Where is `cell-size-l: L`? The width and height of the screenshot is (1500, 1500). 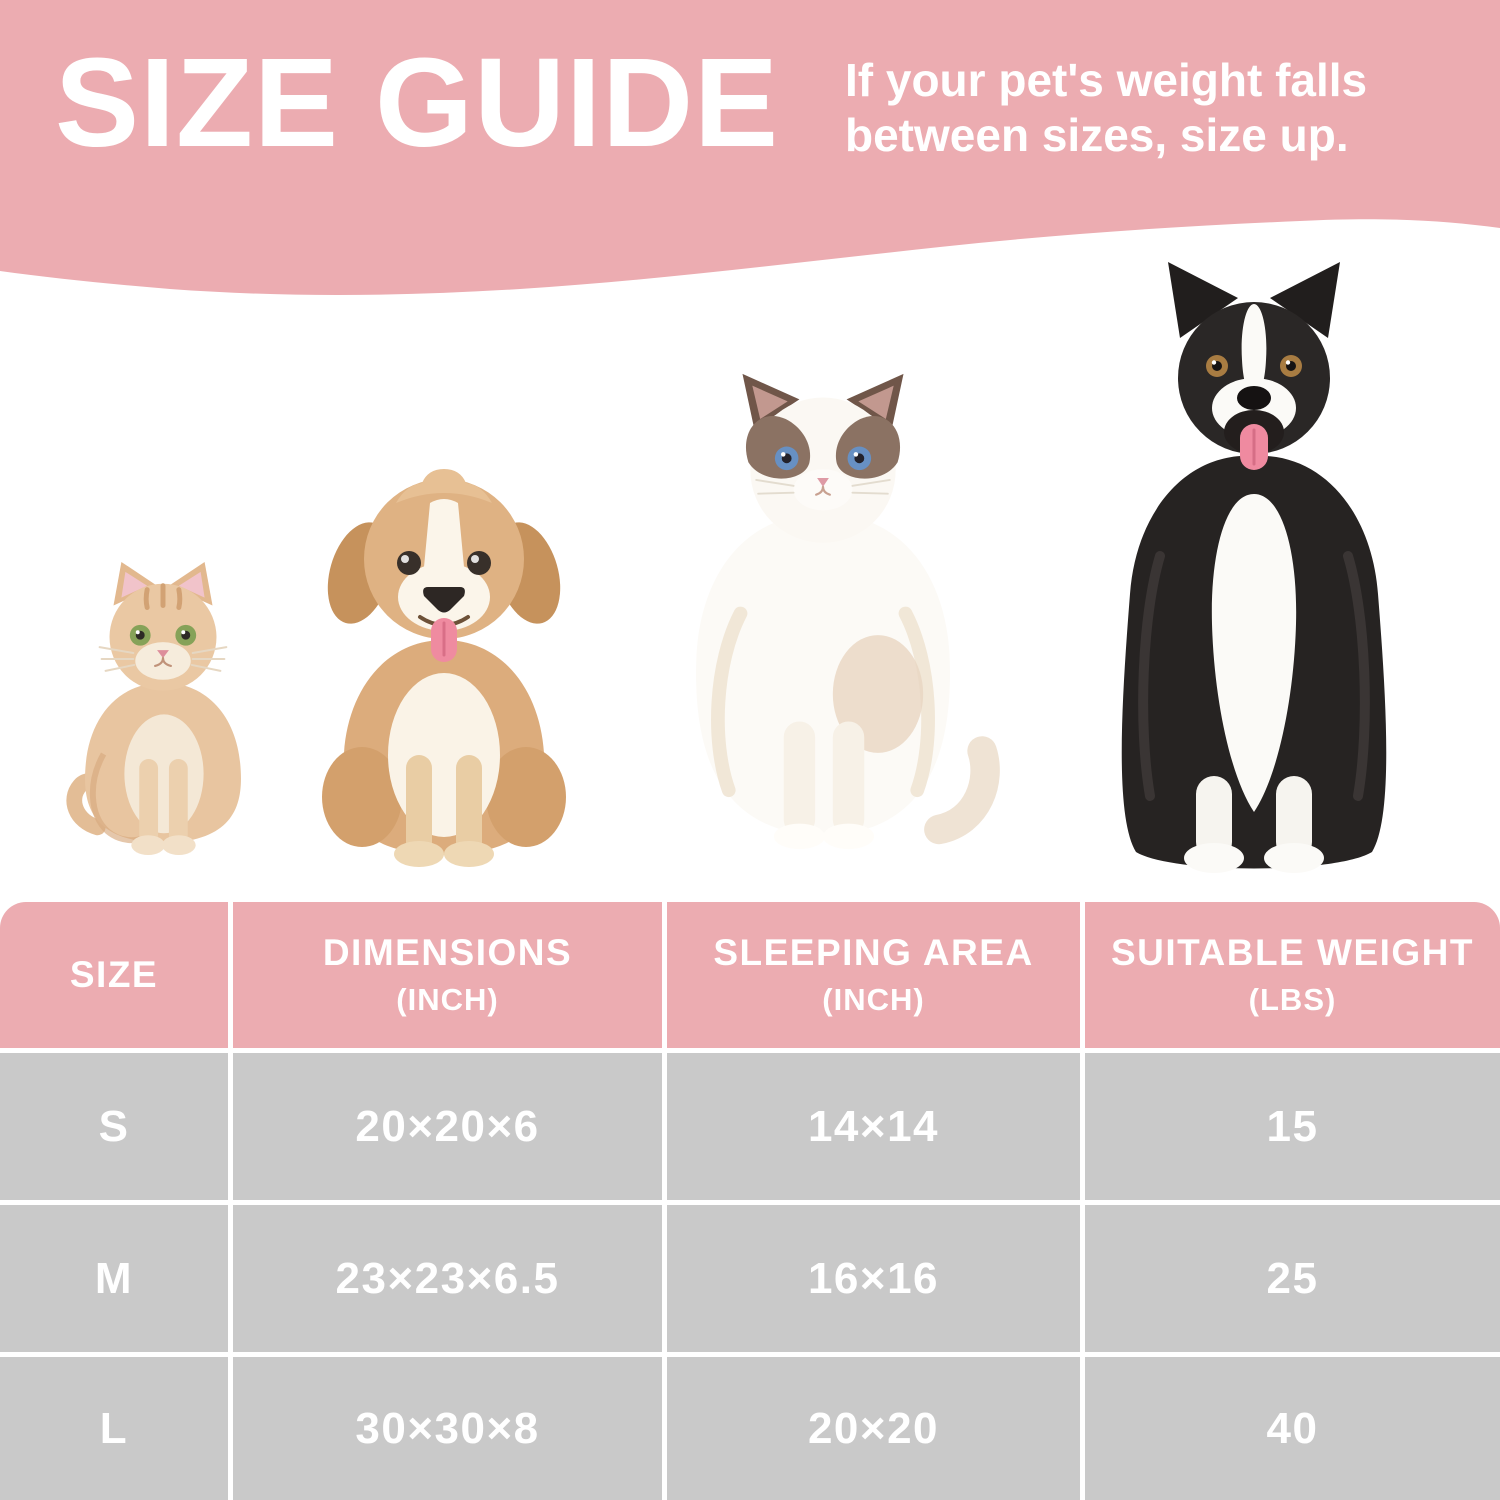
cell-size-l: L is located at coordinates (114, 1428).